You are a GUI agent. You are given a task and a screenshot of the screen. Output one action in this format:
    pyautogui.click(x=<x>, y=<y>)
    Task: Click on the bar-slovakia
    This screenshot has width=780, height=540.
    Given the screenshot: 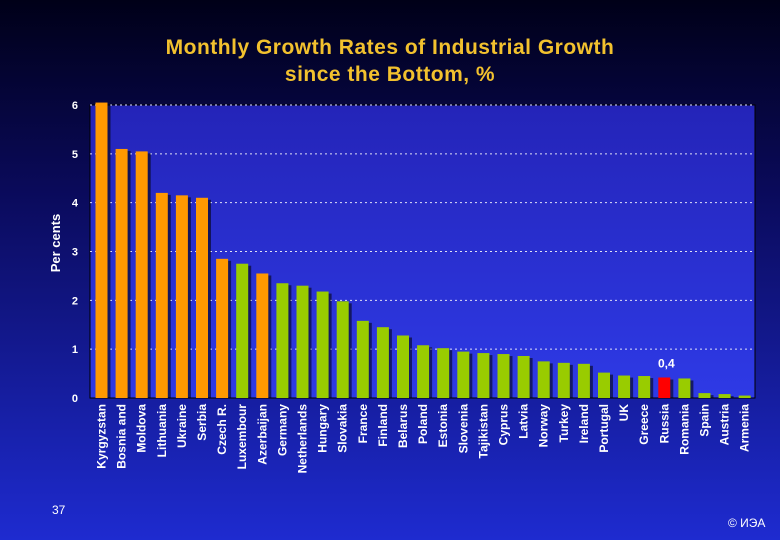 What is the action you would take?
    pyautogui.click(x=342, y=349)
    